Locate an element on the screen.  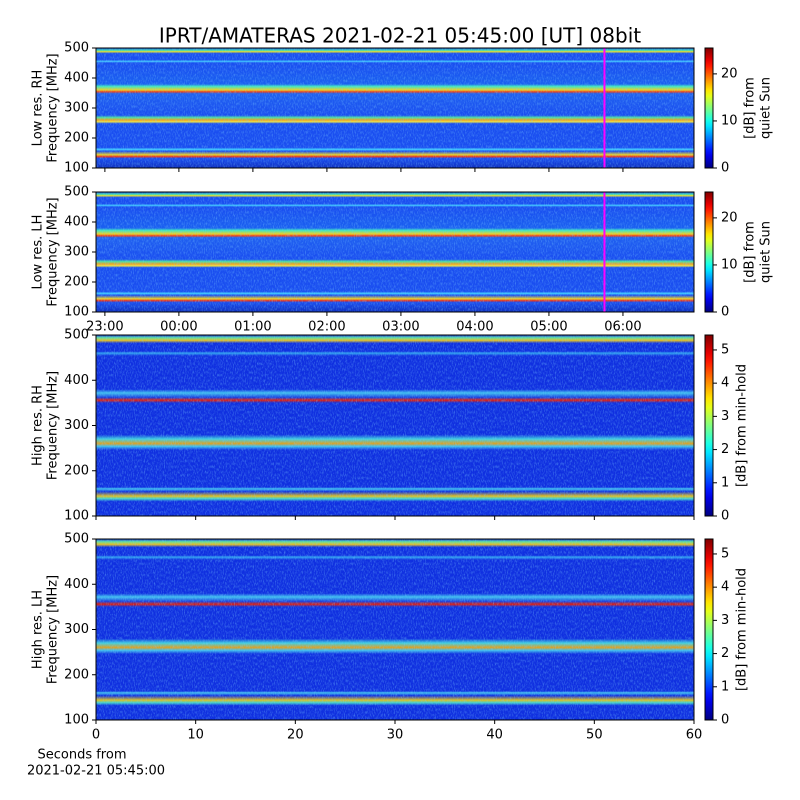
y-axis-label: Low res. RH is located at coordinates (38, 108).